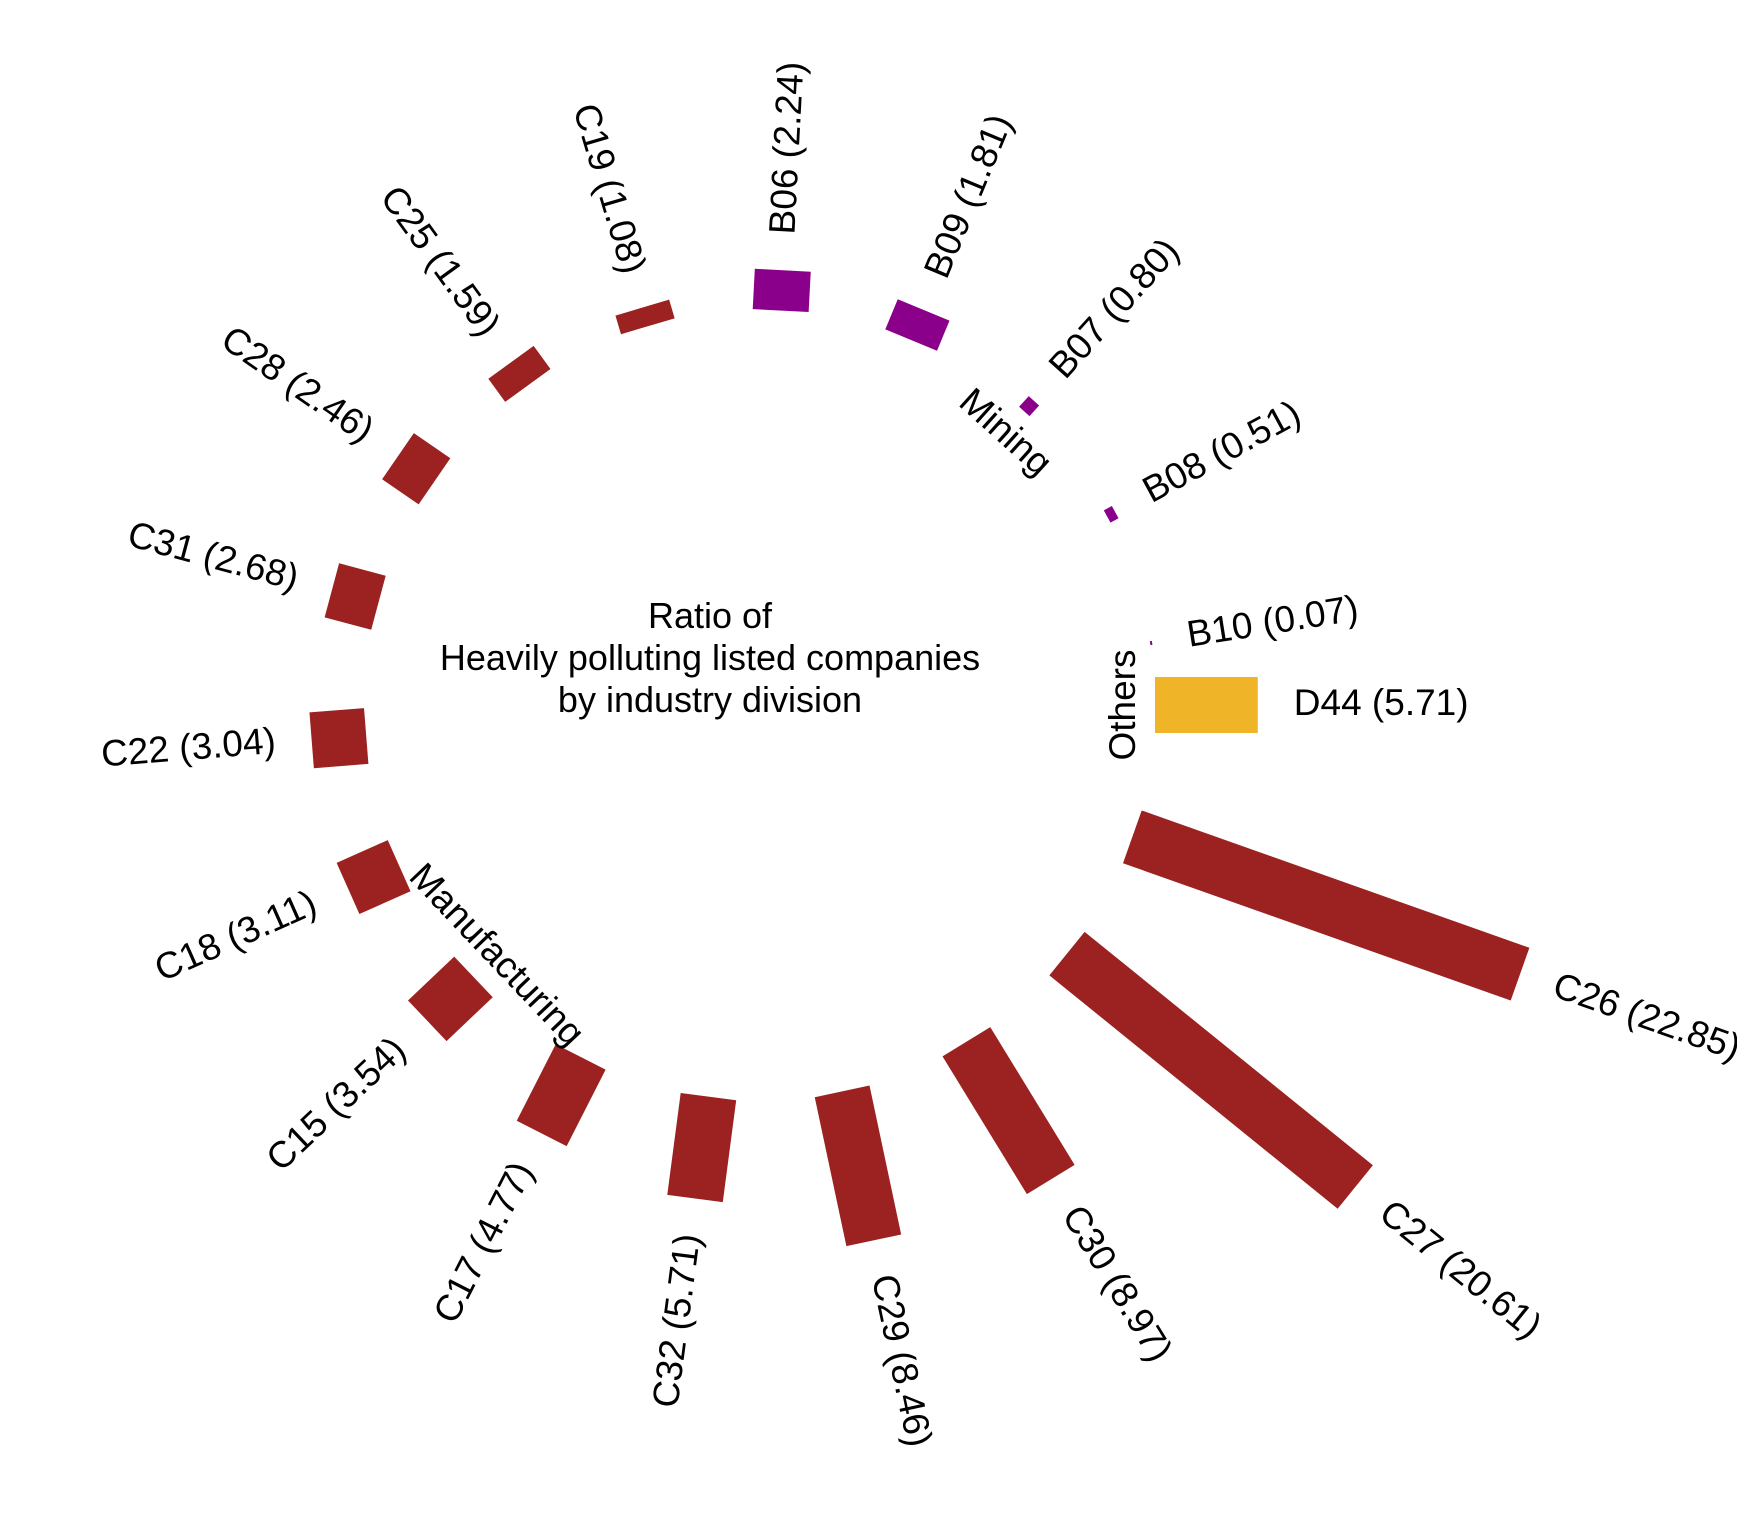 The image size is (1737, 1525). Describe the element at coordinates (1461, 1269) in the screenshot. I see `bar-label-c27: C27 (20.61)` at that location.